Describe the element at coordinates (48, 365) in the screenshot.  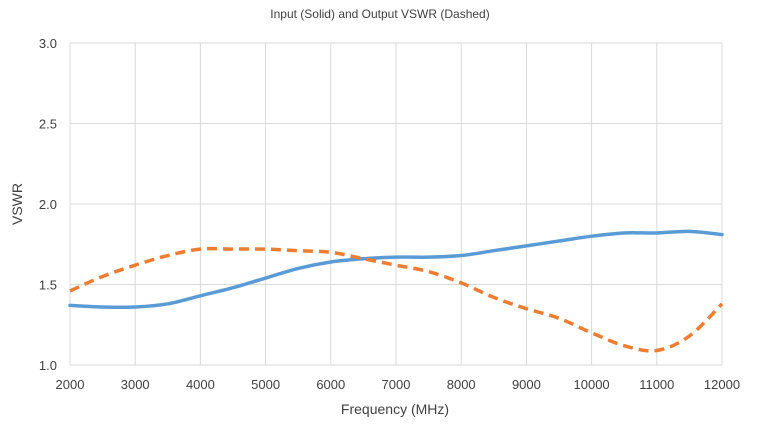
I see `y-tick-label: 1.0` at that location.